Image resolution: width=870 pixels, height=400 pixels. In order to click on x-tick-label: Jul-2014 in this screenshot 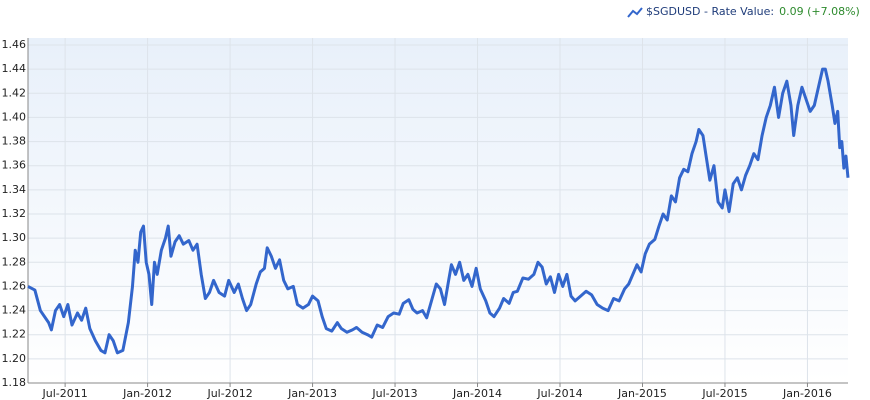, I will do `click(559, 393)`.